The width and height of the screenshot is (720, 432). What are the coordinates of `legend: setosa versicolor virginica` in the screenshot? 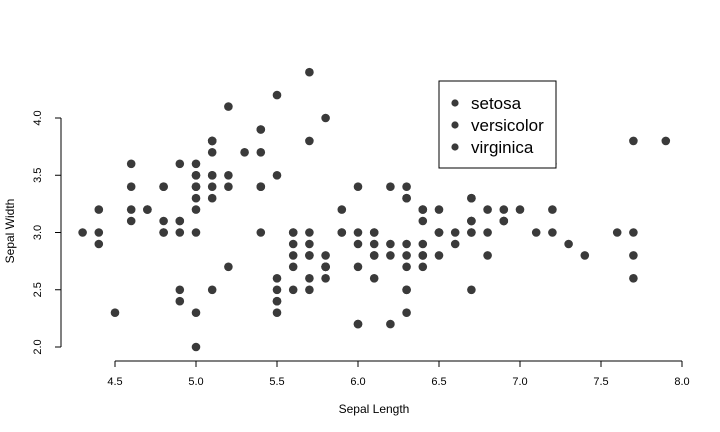 It's located at (497, 124).